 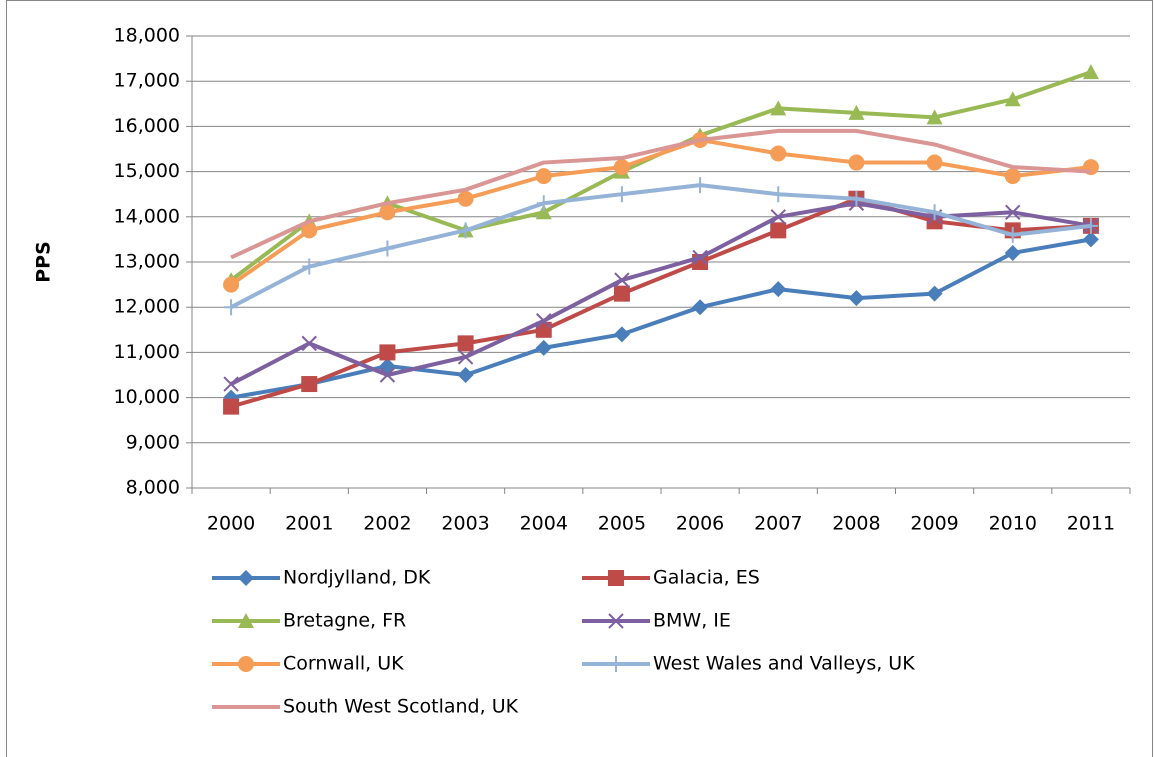 What do you see at coordinates (784, 664) in the screenshot?
I see `legend-label: West Wales and Valleys, UK` at bounding box center [784, 664].